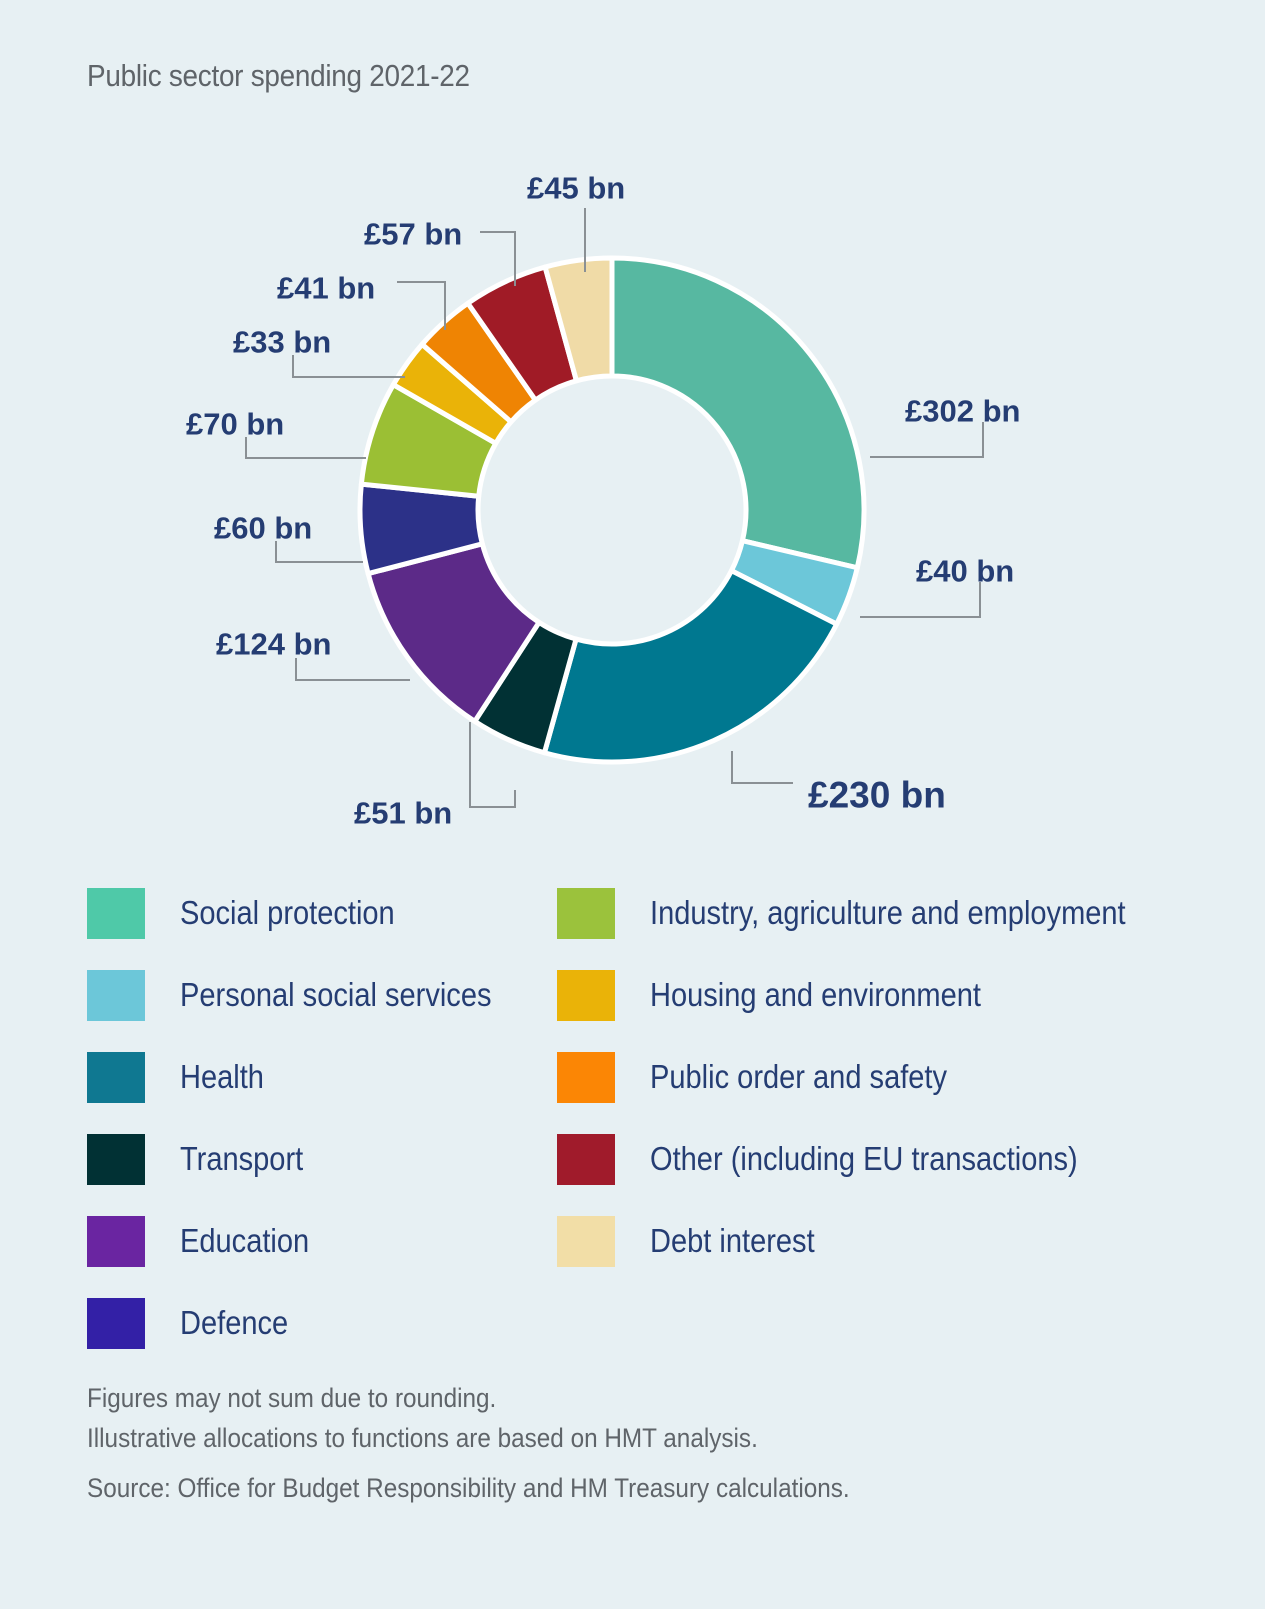 The image size is (1265, 1609). I want to click on legend-label: Transport, so click(242, 1158).